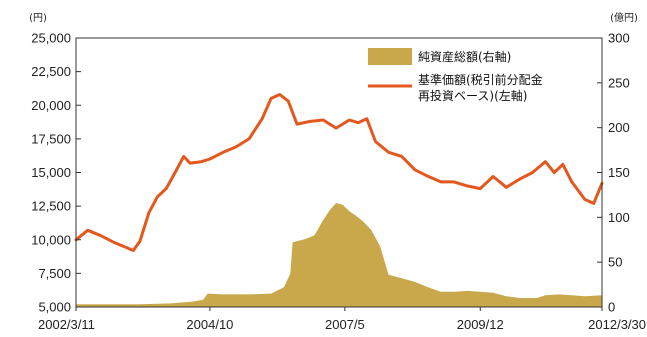  I want to click on x-tick-label: 2009/12, so click(480, 324).